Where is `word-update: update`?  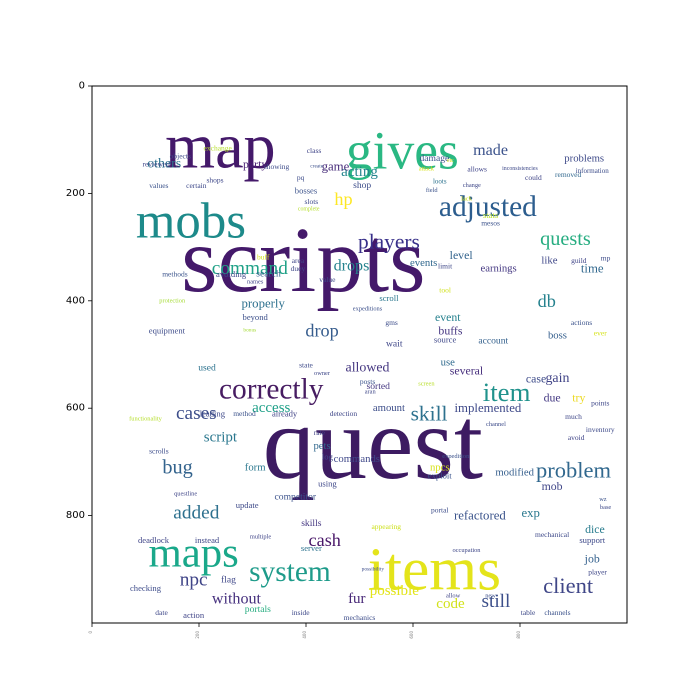 word-update: update is located at coordinates (247, 505).